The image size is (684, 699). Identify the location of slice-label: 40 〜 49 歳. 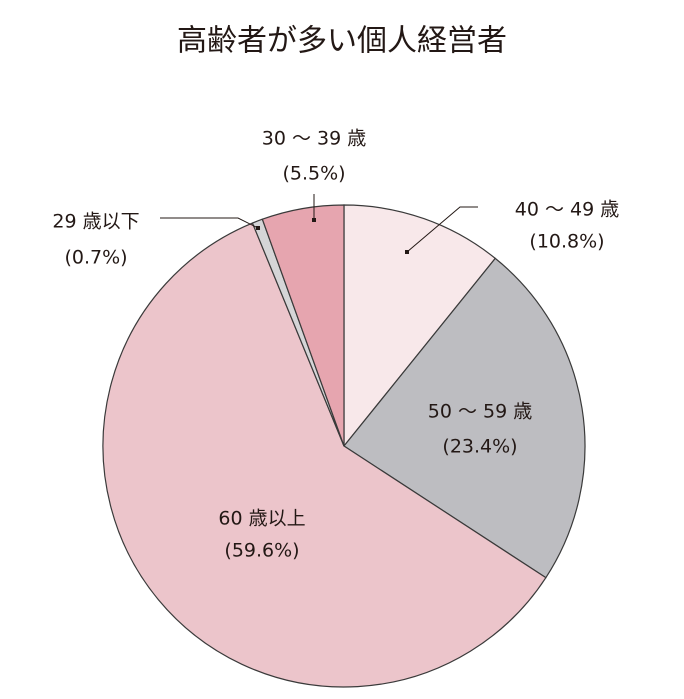
(567, 210).